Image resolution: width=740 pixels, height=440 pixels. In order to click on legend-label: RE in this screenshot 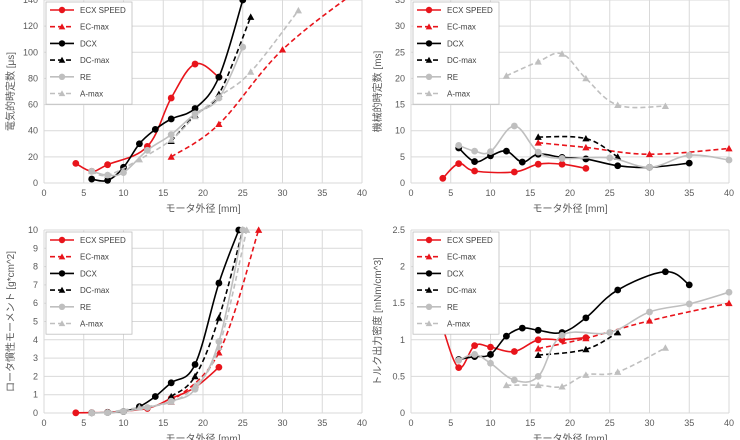, I will do `click(452, 77)`.